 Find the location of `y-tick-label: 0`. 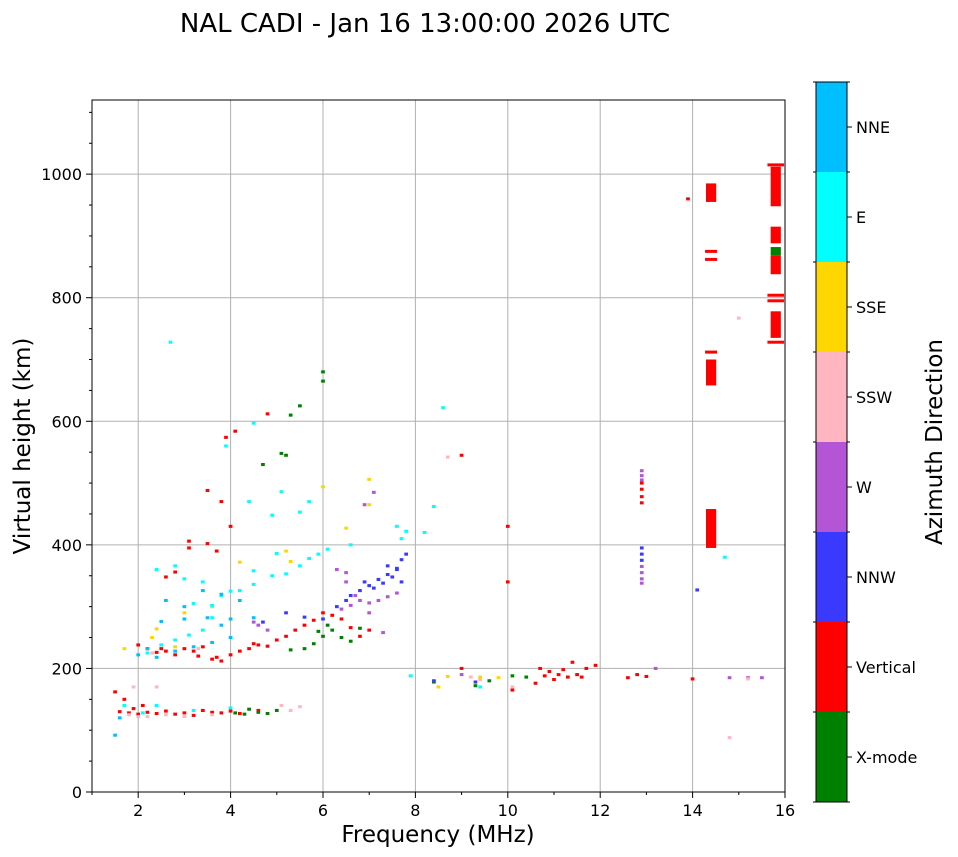

y-tick-label: 0 is located at coordinates (77, 792).